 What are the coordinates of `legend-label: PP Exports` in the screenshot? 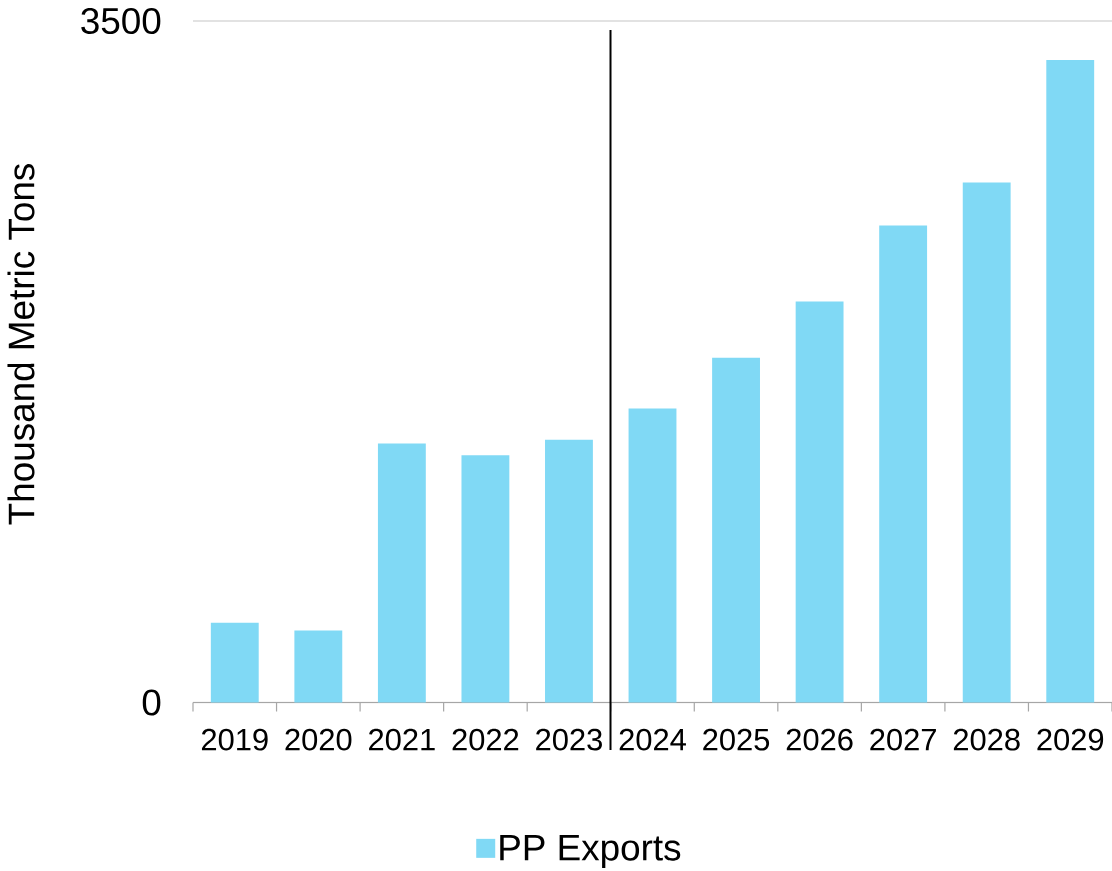 It's located at (590, 851).